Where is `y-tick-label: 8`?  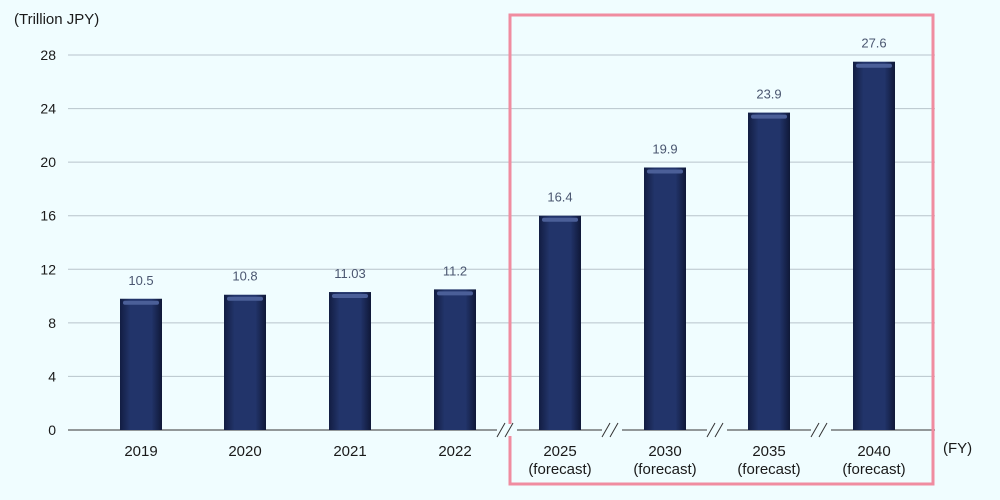 y-tick-label: 8 is located at coordinates (52, 323).